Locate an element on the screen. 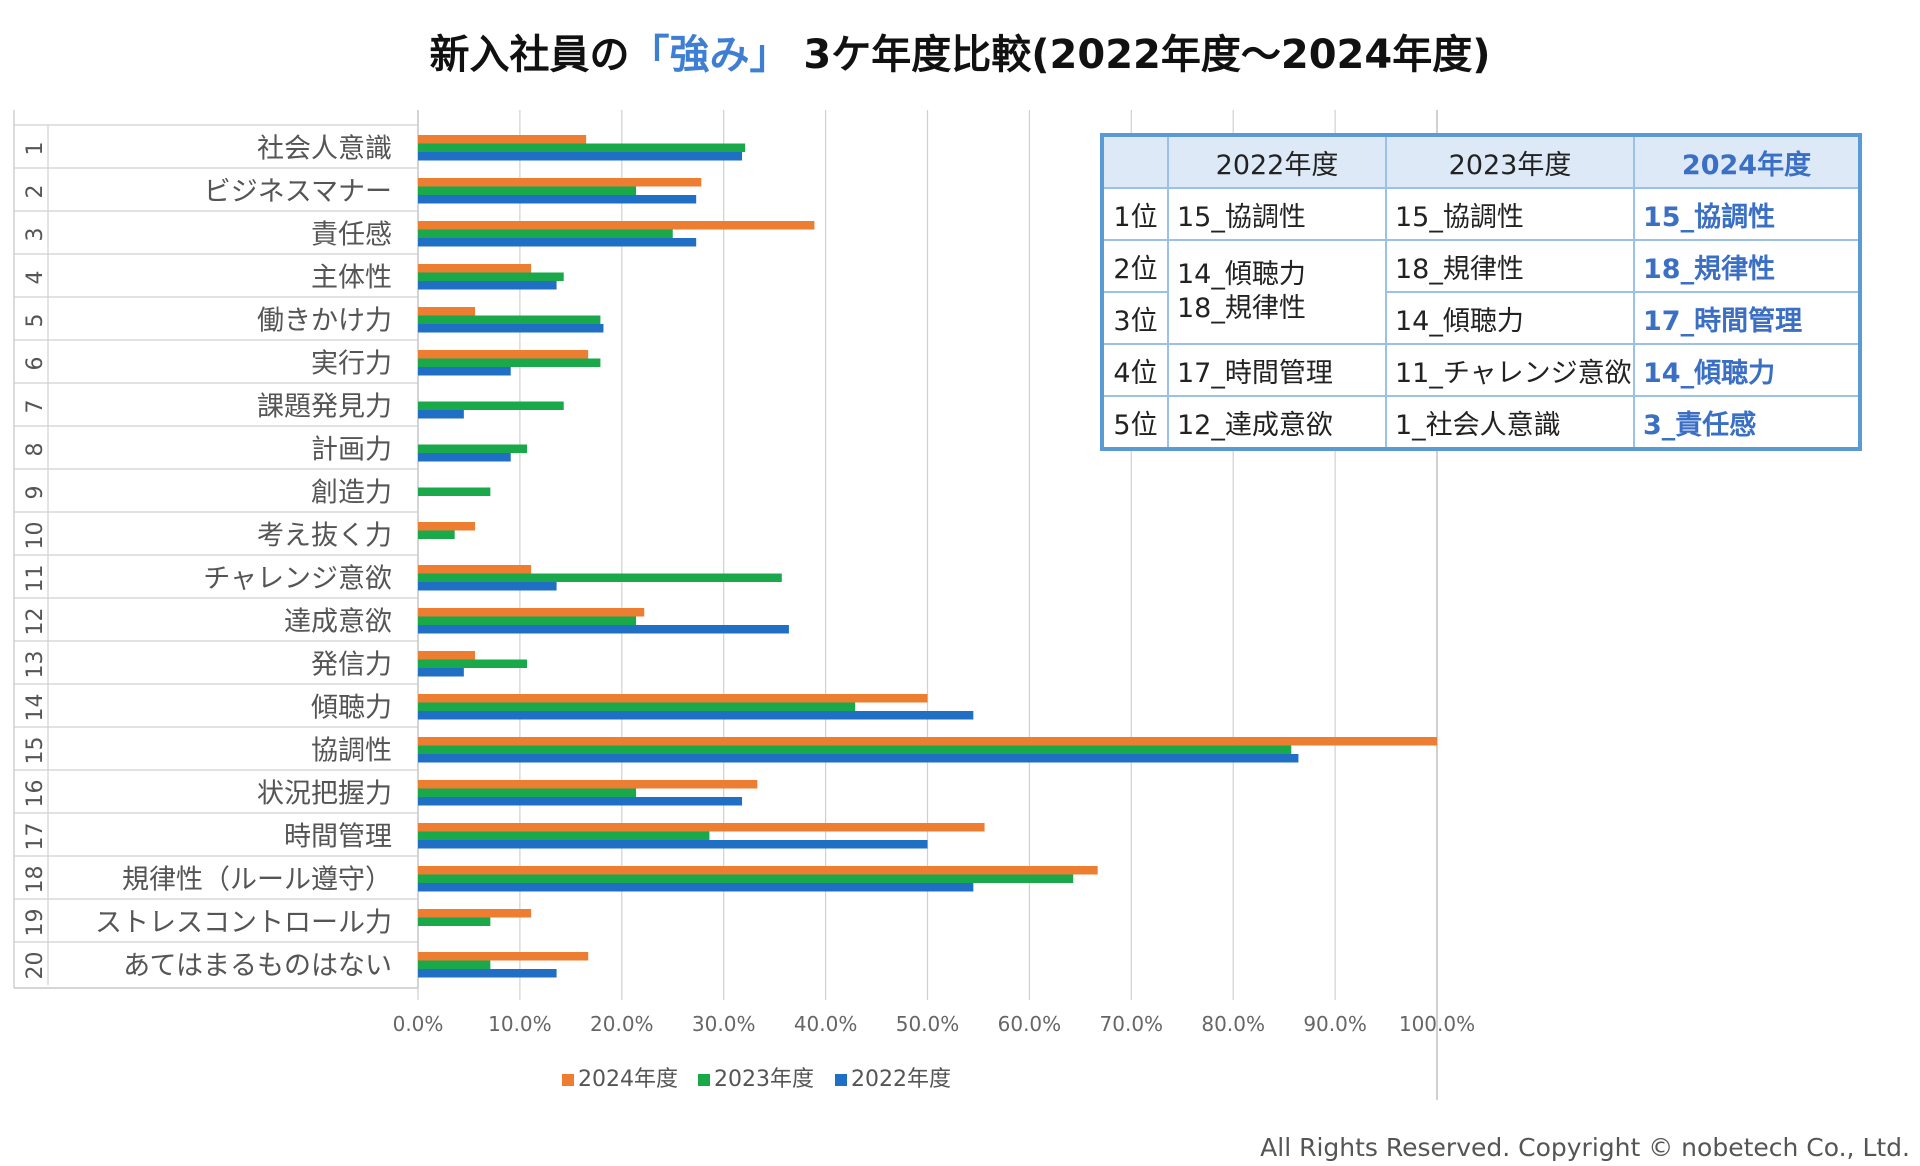 The width and height of the screenshot is (1920, 1166). category-number: 18 is located at coordinates (35, 880).